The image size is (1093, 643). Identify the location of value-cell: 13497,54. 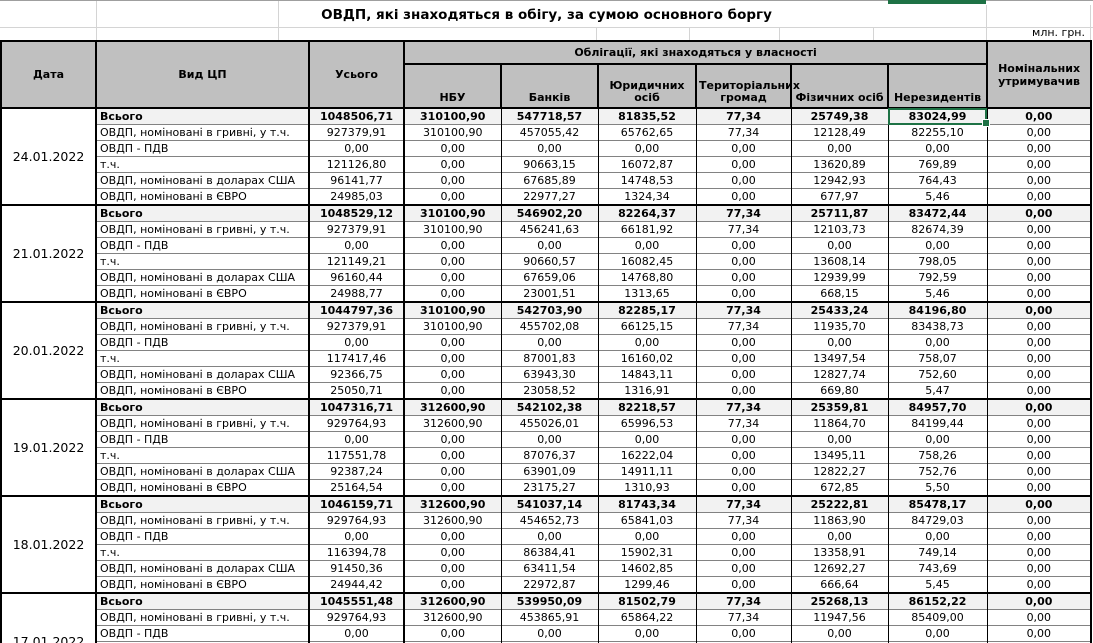
(839, 358).